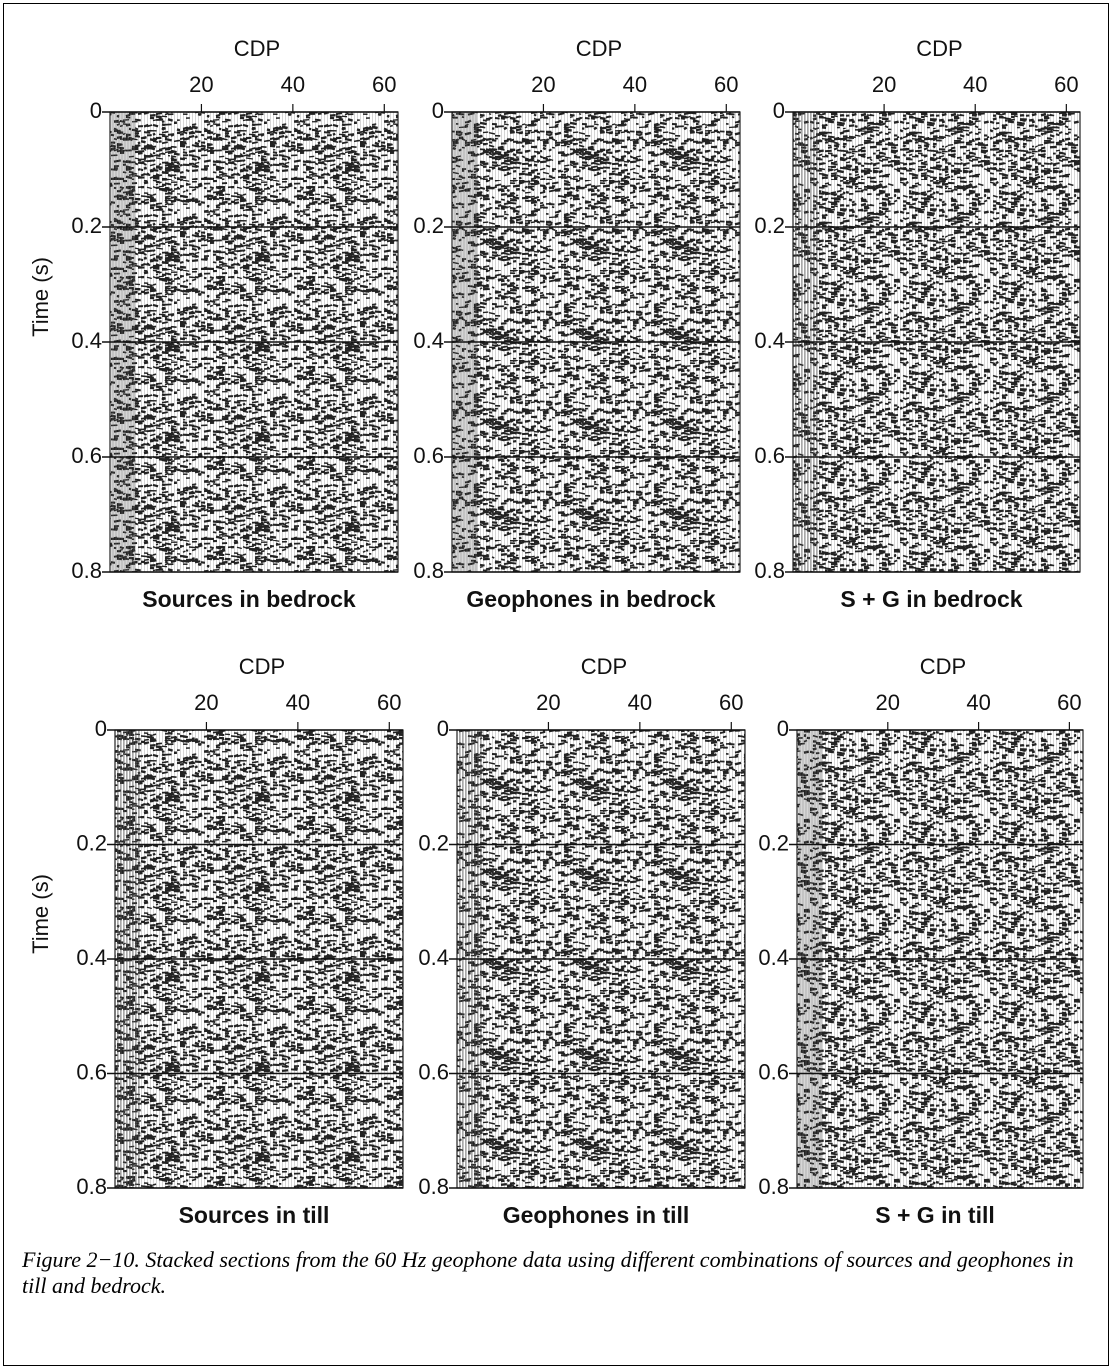  What do you see at coordinates (582, 941) in the screenshot?
I see `panel: 0 0.2 0.4 0.6 0.8 20 40 60 CDP Geophones in till` at bounding box center [582, 941].